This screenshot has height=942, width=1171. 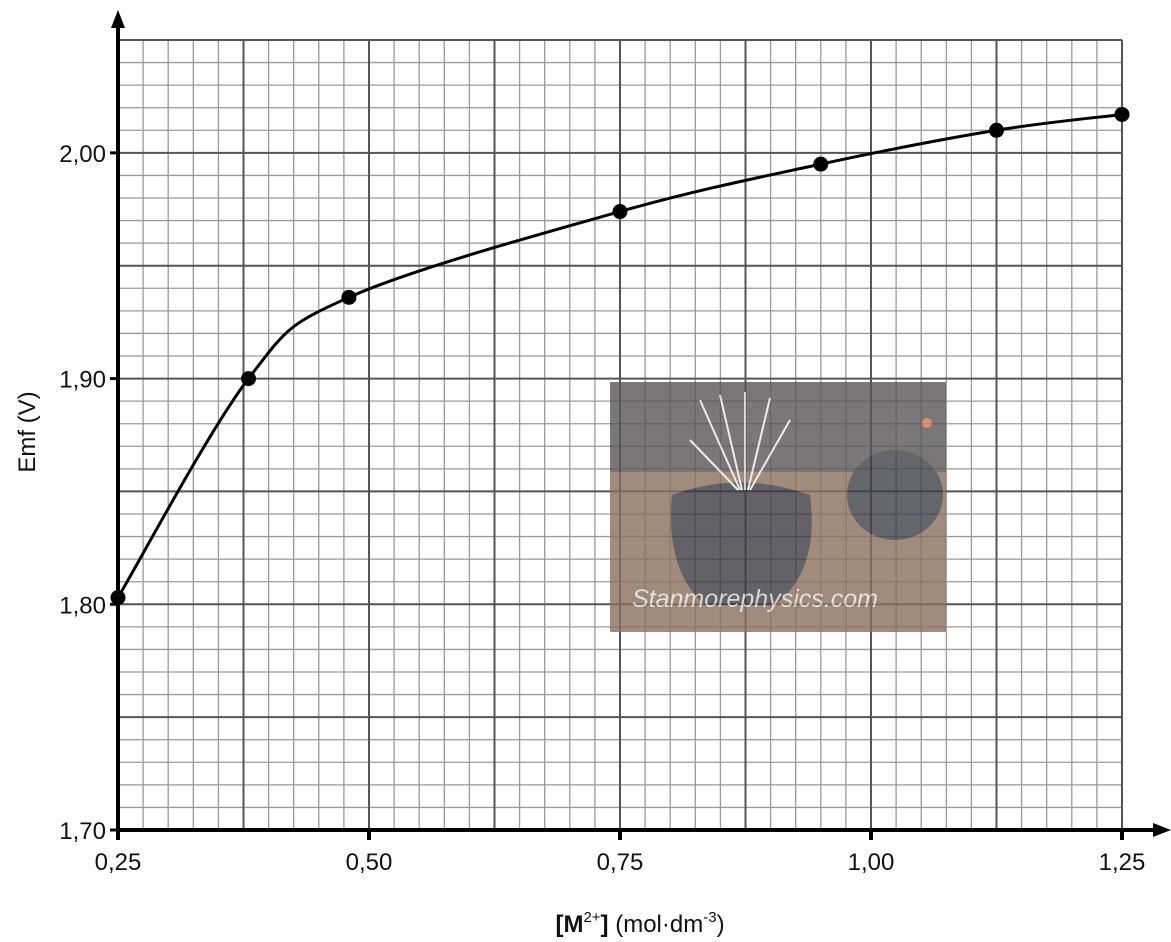 I want to click on x-tick-label: 1,00, so click(x=871, y=862).